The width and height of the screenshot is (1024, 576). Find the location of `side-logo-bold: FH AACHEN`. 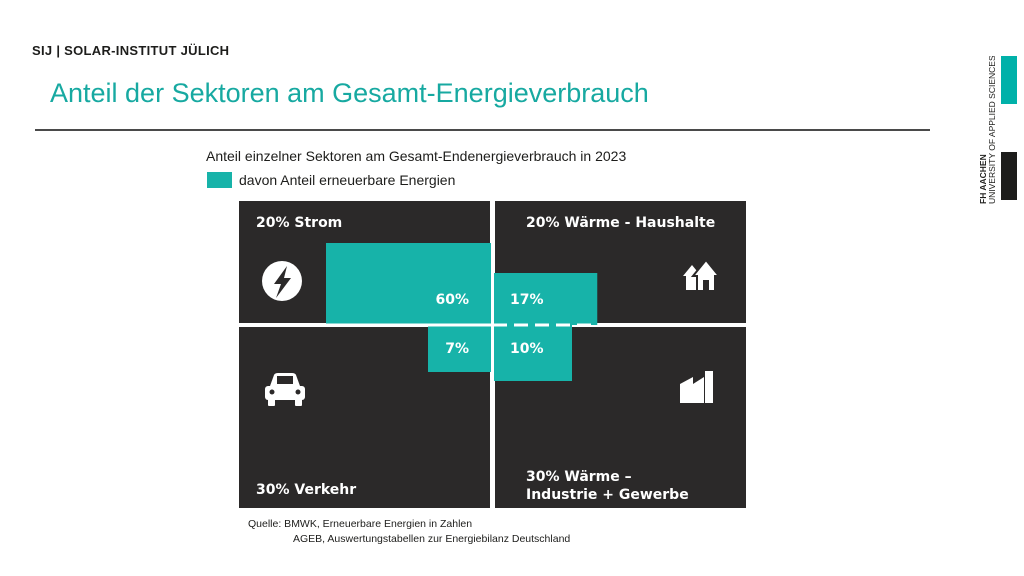

side-logo-bold: FH AACHEN is located at coordinates (983, 179).